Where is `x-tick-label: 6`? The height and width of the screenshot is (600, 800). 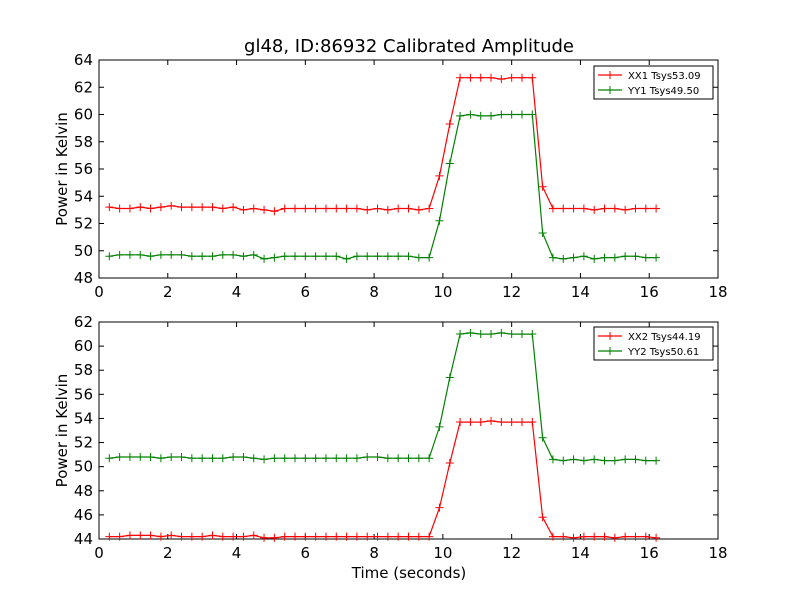
x-tick-label: 6 is located at coordinates (306, 553).